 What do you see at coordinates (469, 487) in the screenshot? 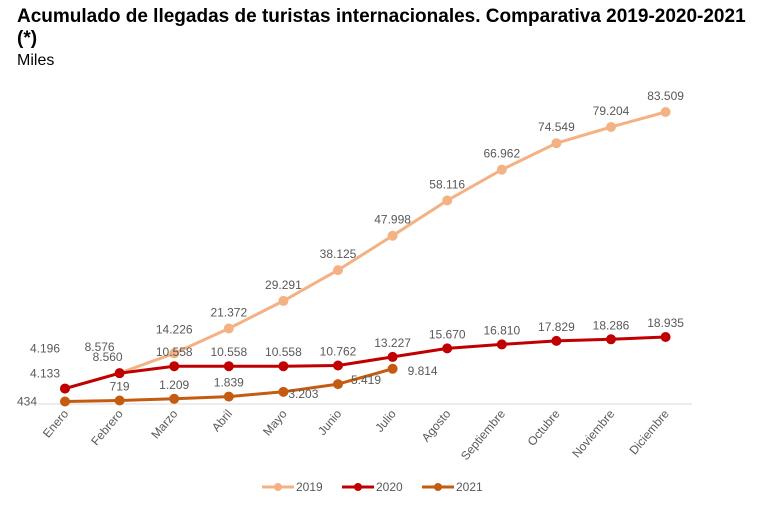
I see `legend-label: 2021` at bounding box center [469, 487].